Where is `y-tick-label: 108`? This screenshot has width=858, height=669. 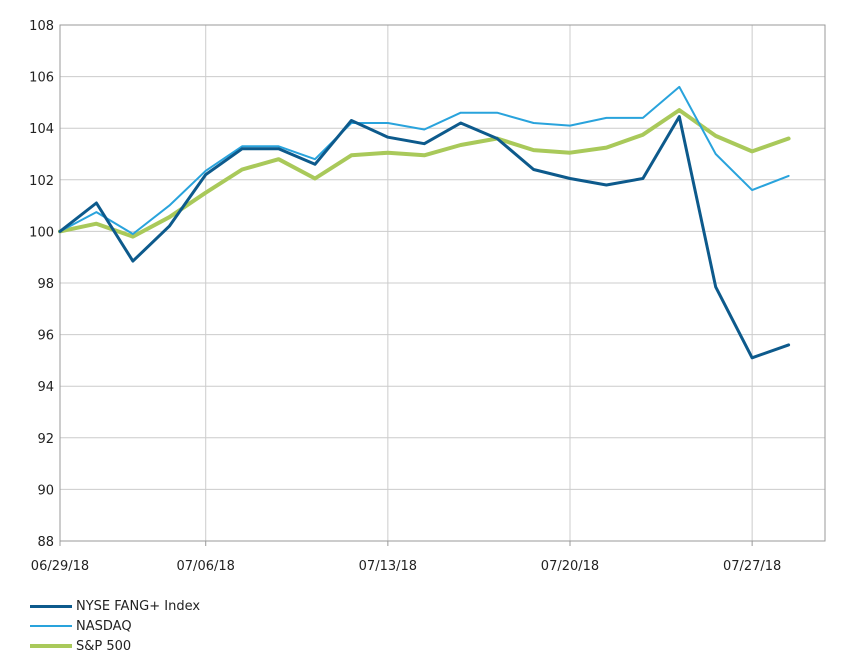
y-tick-label: 108 is located at coordinates (41, 26).